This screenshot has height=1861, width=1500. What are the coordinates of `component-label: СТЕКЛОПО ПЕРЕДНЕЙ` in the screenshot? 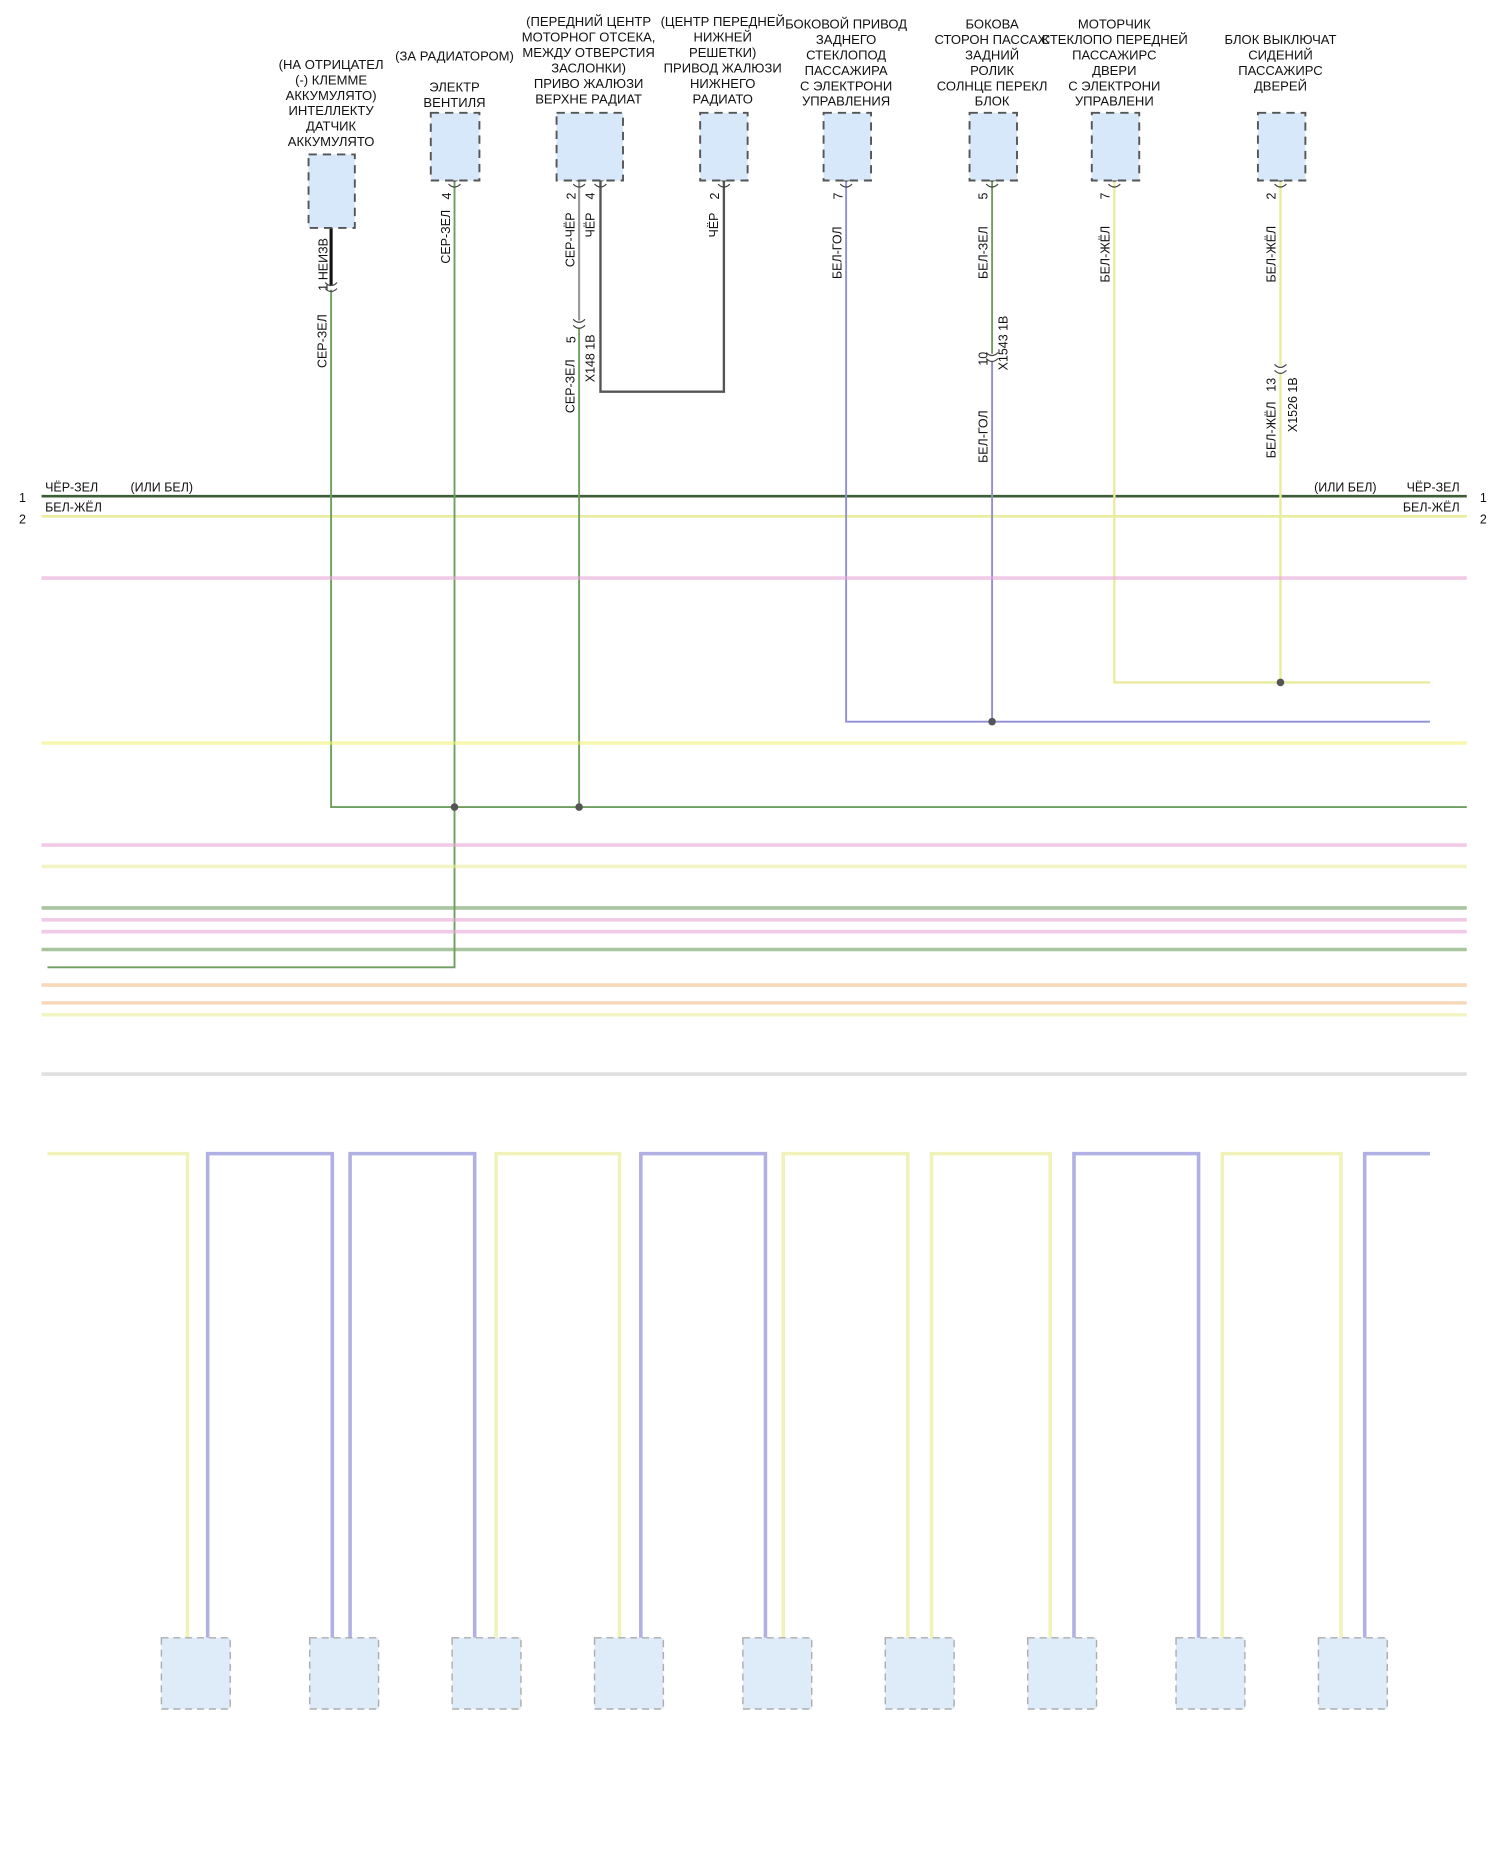 It's located at (1114, 39).